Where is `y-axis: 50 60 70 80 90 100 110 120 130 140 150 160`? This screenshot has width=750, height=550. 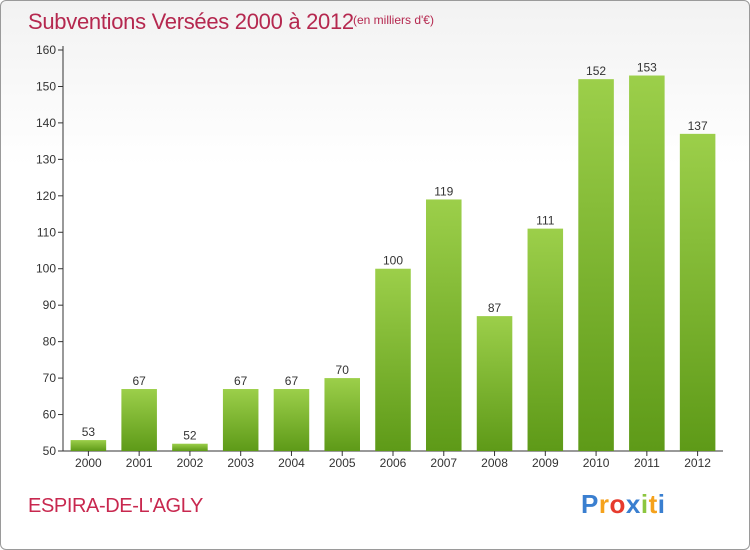 y-axis: 50 60 70 80 90 100 110 120 130 140 150 160 is located at coordinates (50, 250).